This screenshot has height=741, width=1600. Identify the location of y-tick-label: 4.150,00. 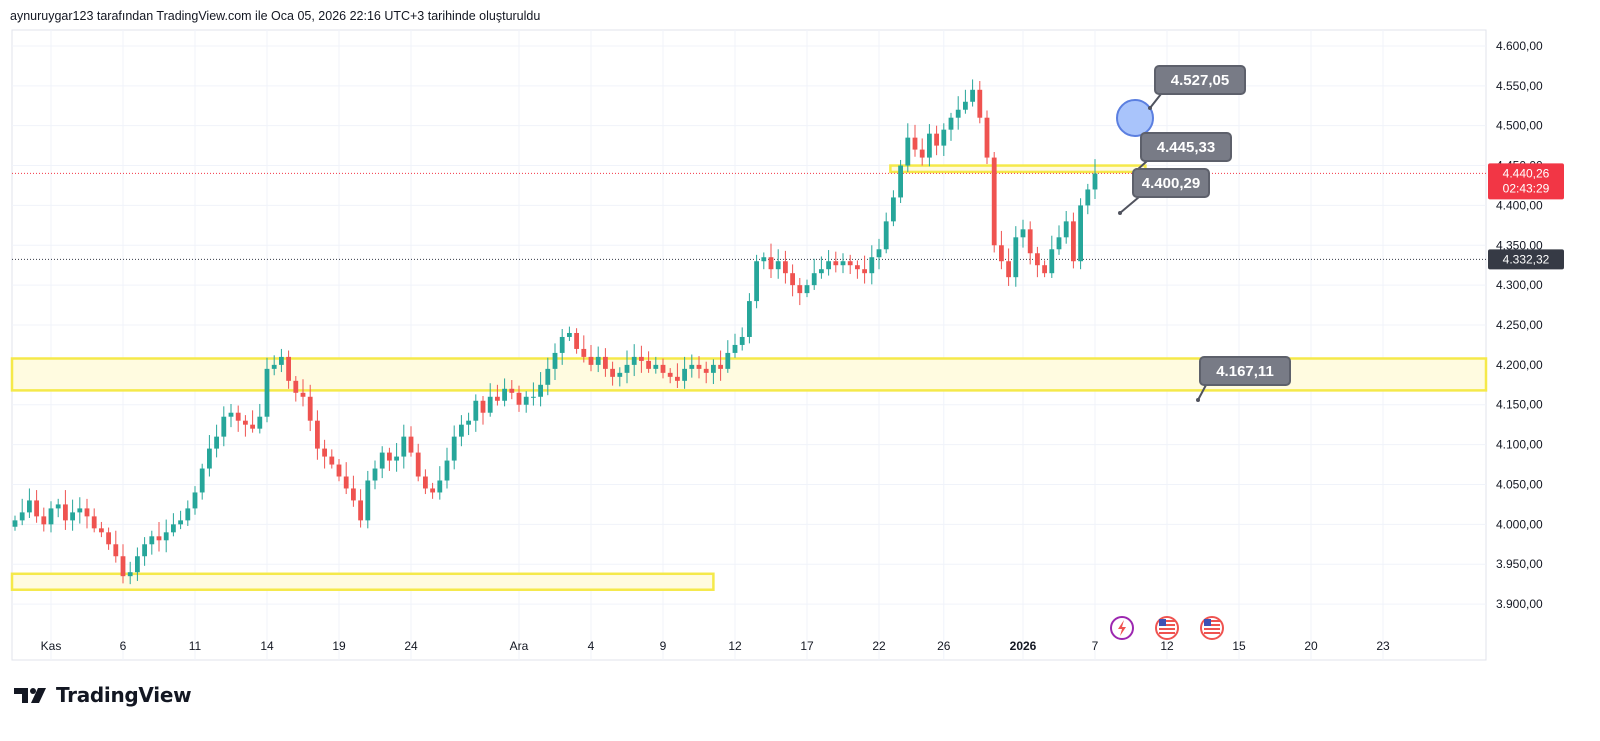
(1519, 405).